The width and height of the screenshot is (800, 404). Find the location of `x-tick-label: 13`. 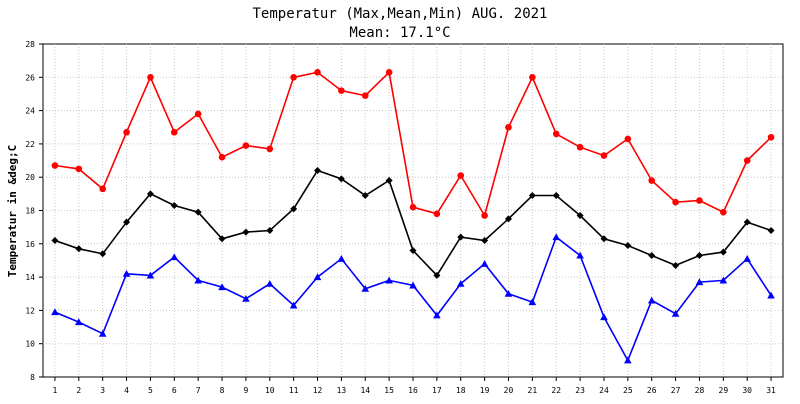

x-tick-label: 13 is located at coordinates (342, 390).